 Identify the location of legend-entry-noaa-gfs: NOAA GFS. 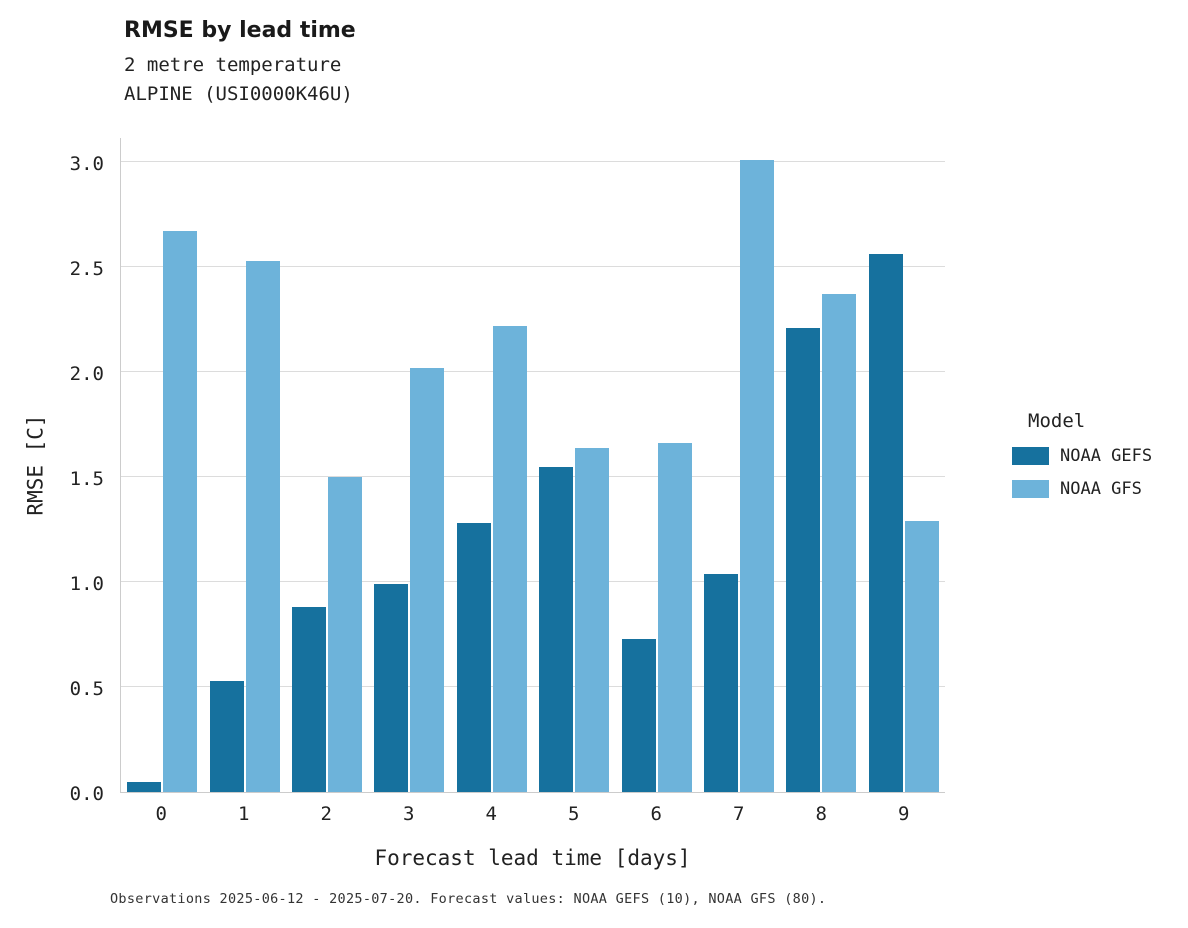
(1082, 489).